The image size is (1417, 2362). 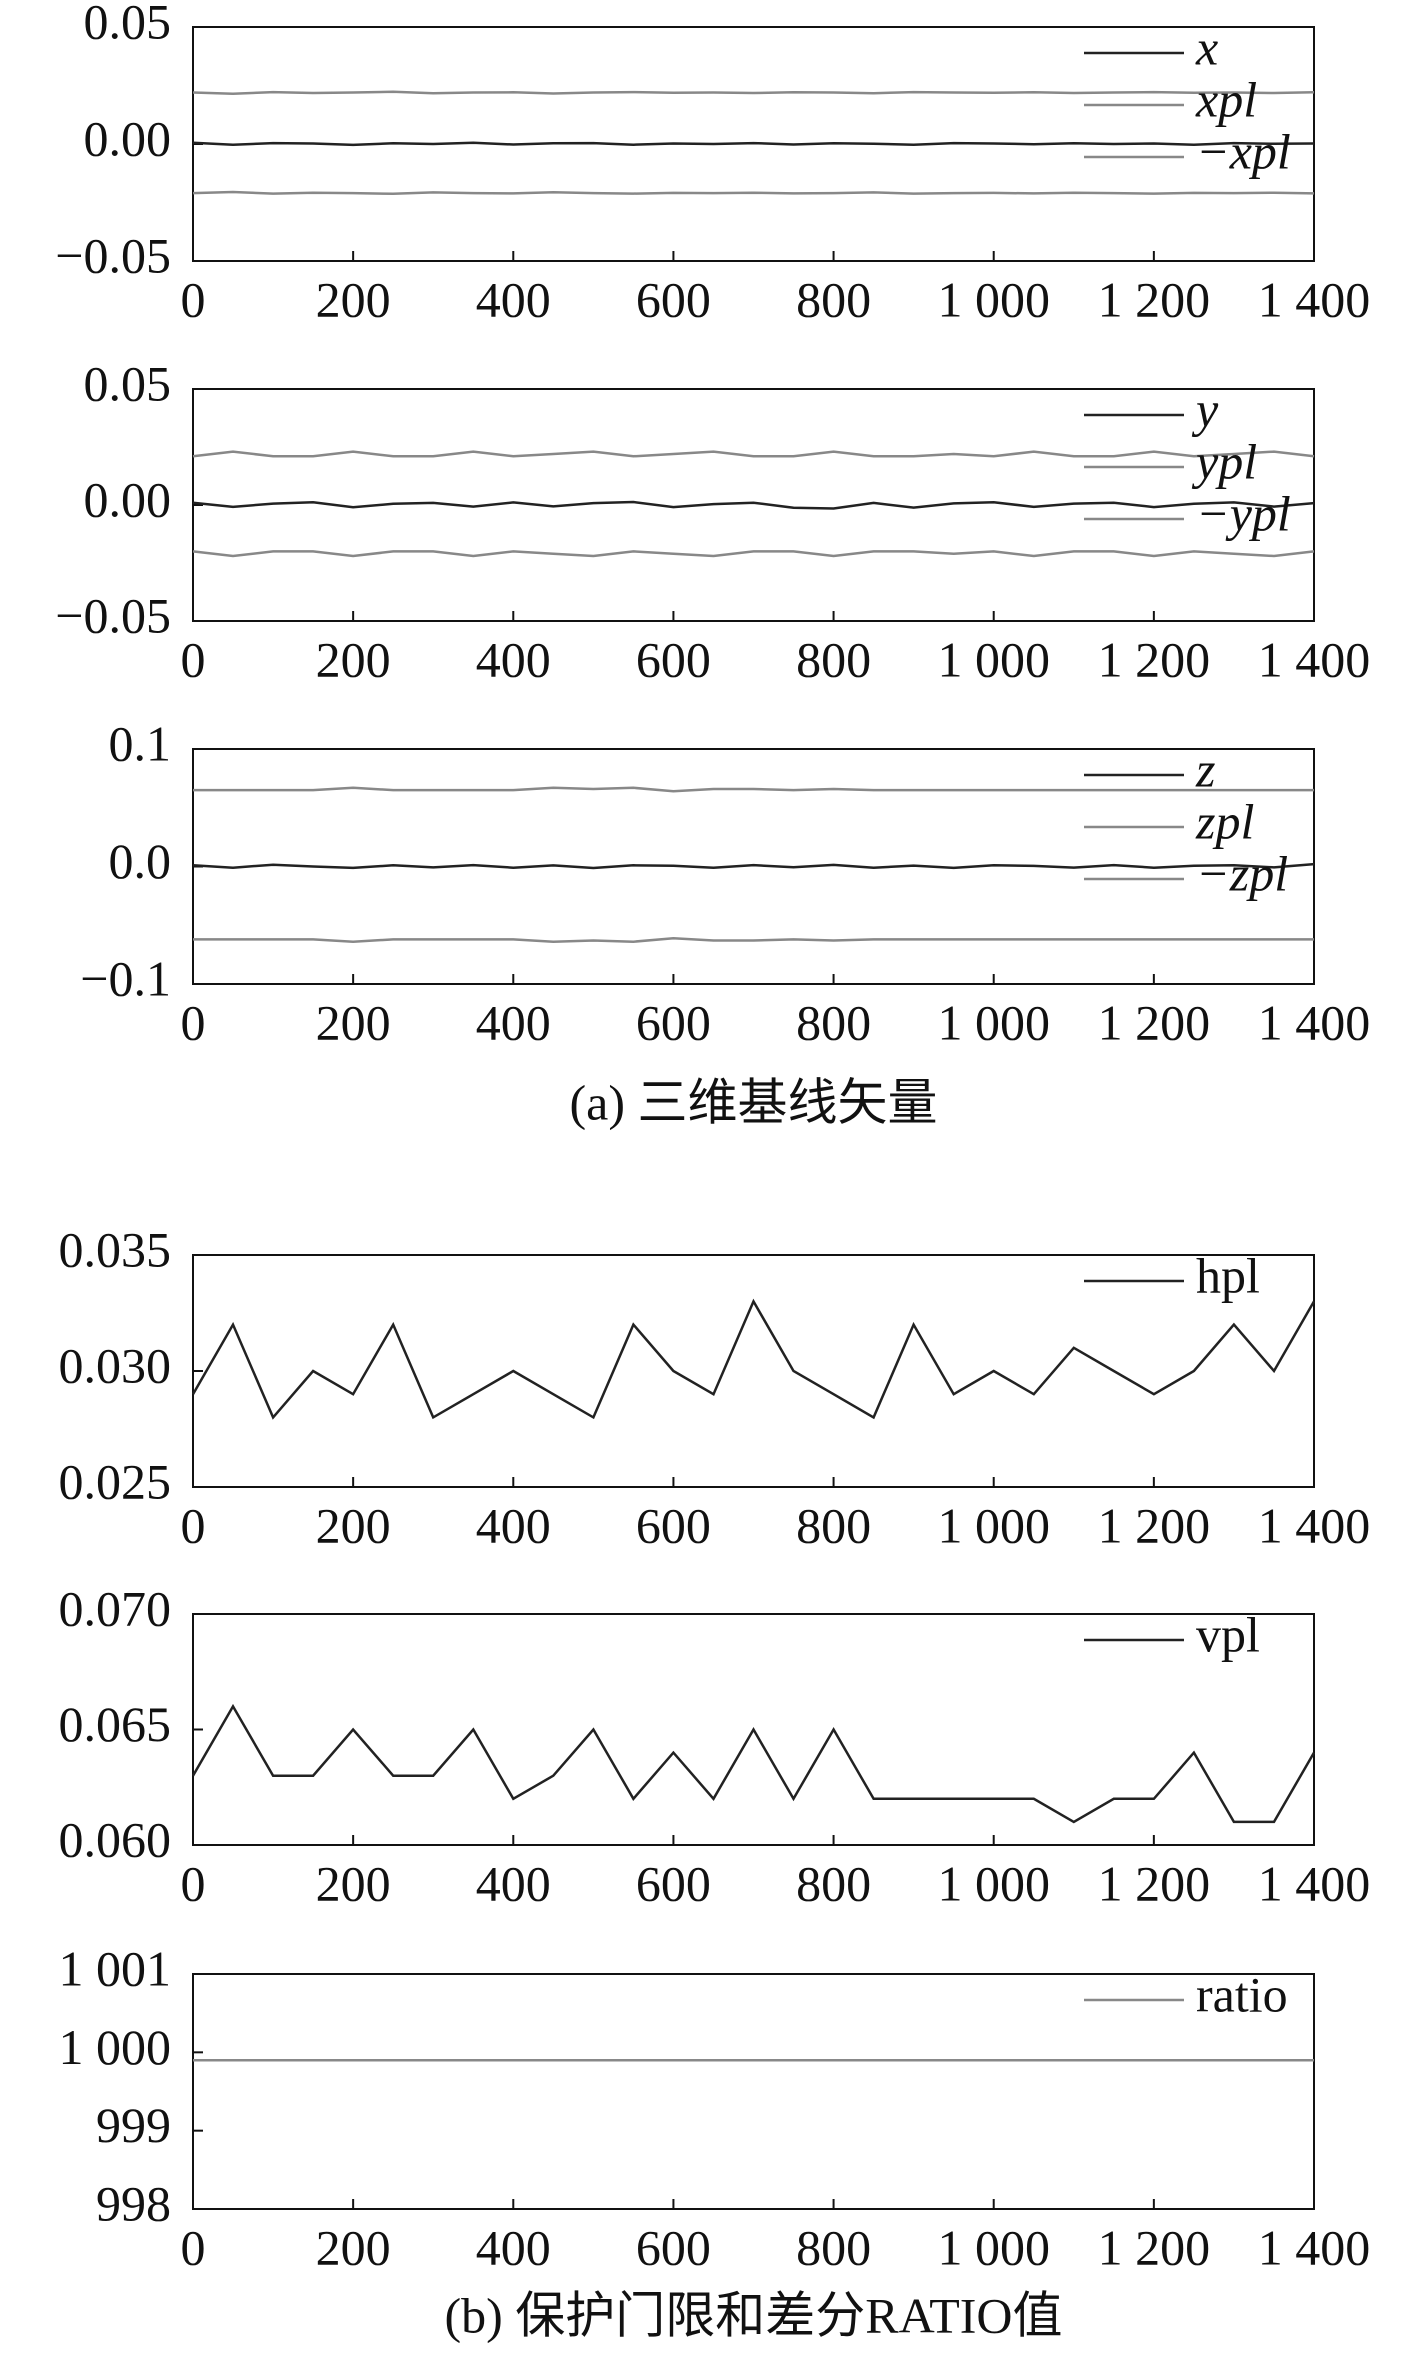 What do you see at coordinates (115, 1724) in the screenshot?
I see `y-tick-label: 0.065` at bounding box center [115, 1724].